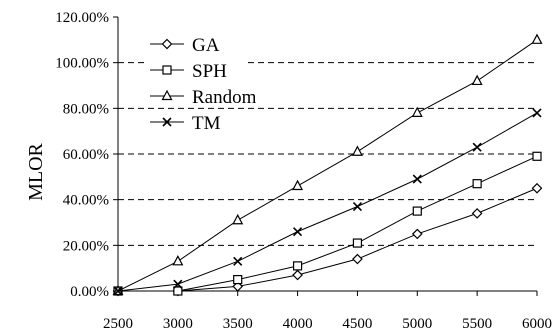  What do you see at coordinates (167, 122) in the screenshot?
I see `legend-marker-tm` at bounding box center [167, 122].